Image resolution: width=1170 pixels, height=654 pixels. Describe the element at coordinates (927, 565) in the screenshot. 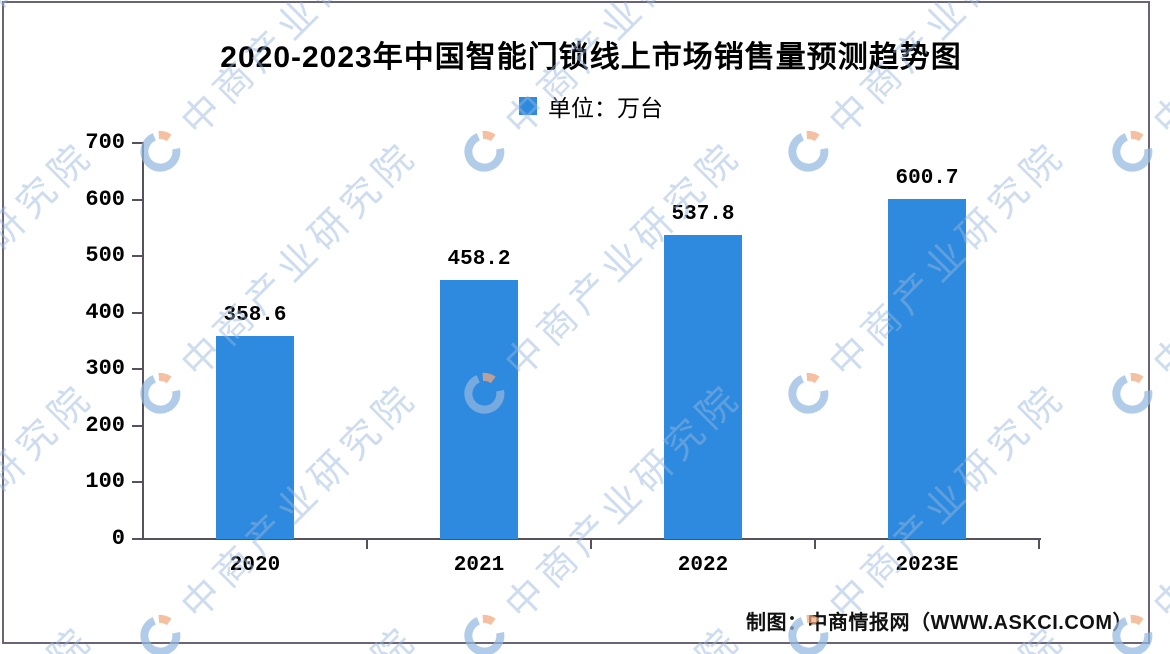

I see `x-tick-label: 2023E` at that location.